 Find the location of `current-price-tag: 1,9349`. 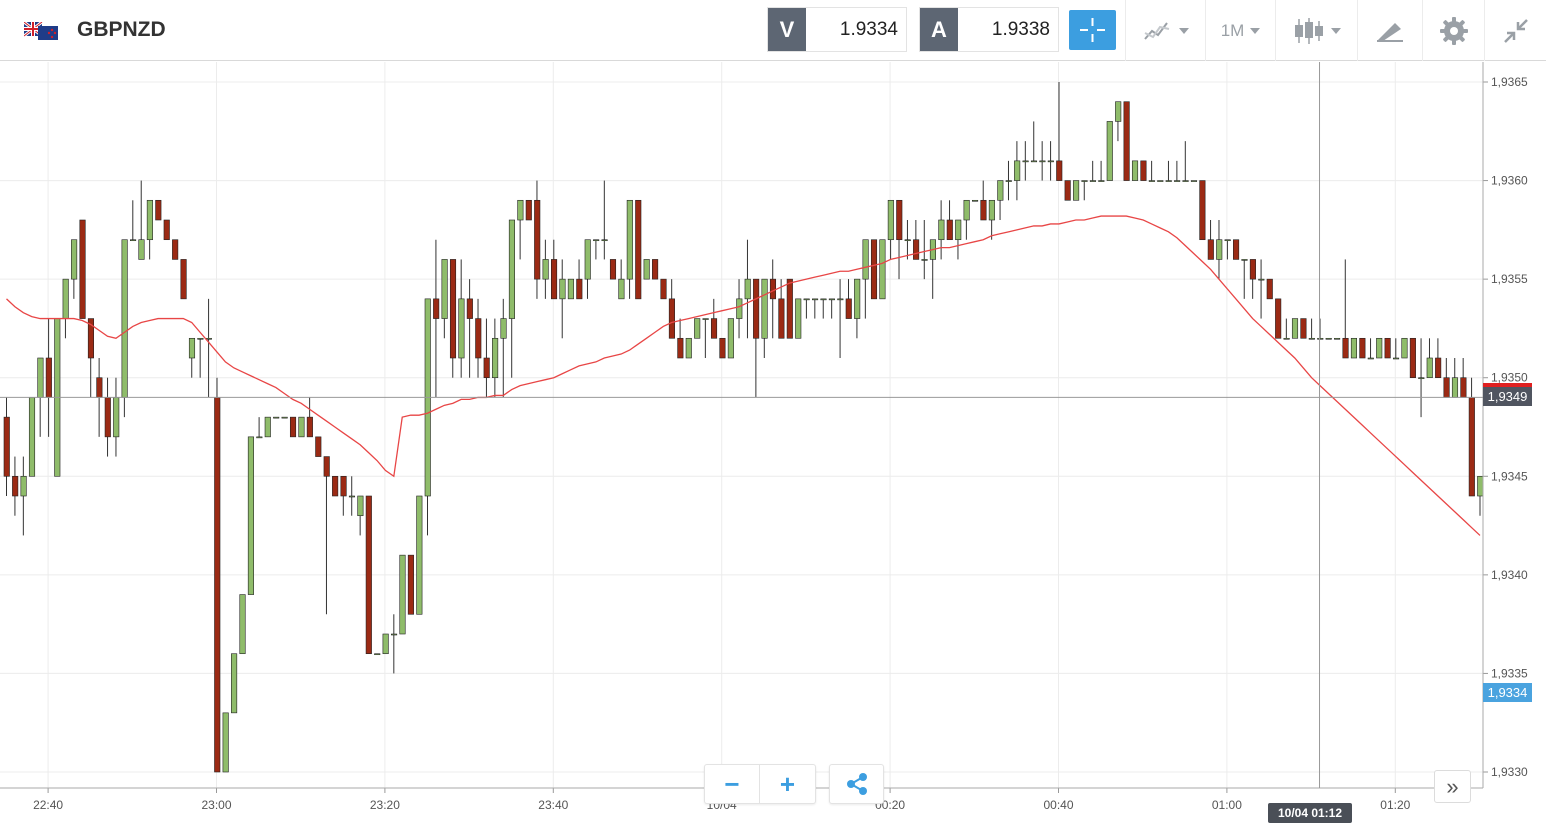

current-price-tag: 1,9349 is located at coordinates (1507, 395).